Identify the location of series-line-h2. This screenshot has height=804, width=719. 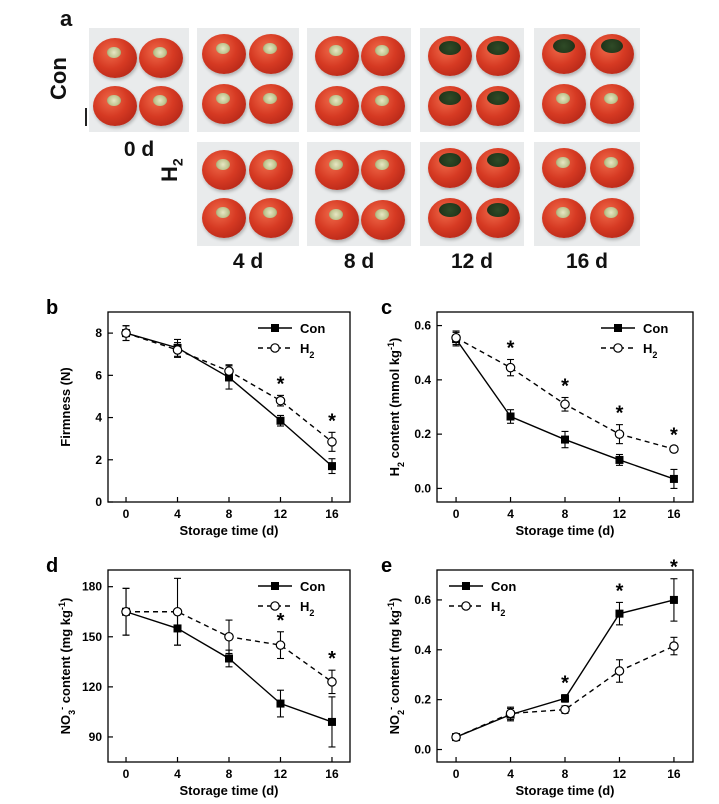
(565, 691).